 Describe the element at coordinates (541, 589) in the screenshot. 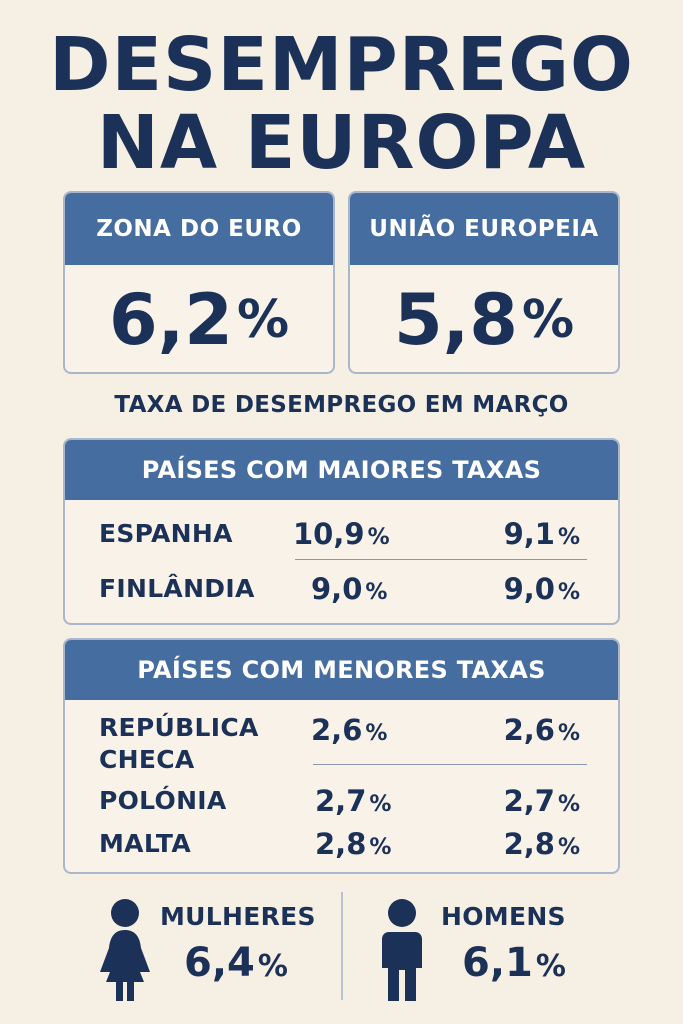

I see `rate-value-2: 9,0%` at that location.